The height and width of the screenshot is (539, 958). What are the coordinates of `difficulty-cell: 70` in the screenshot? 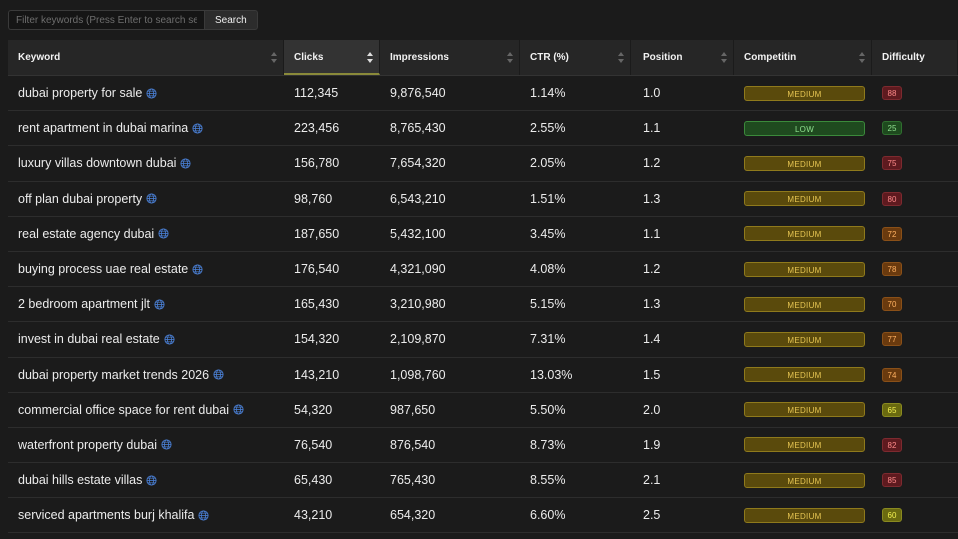 It's located at (915, 304).